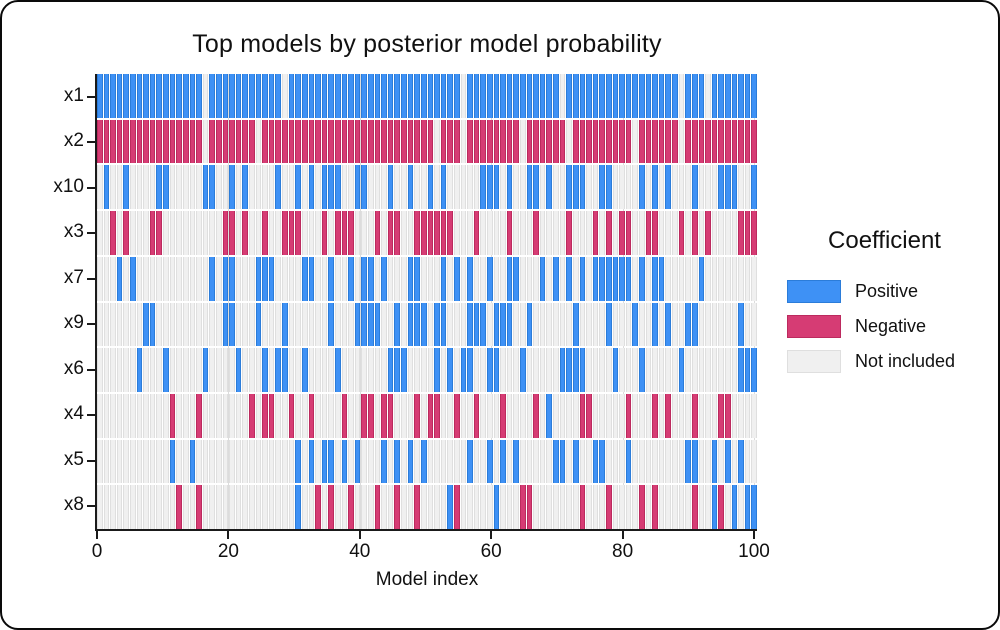  I want to click on legend-swatch-neg, so click(814, 326).